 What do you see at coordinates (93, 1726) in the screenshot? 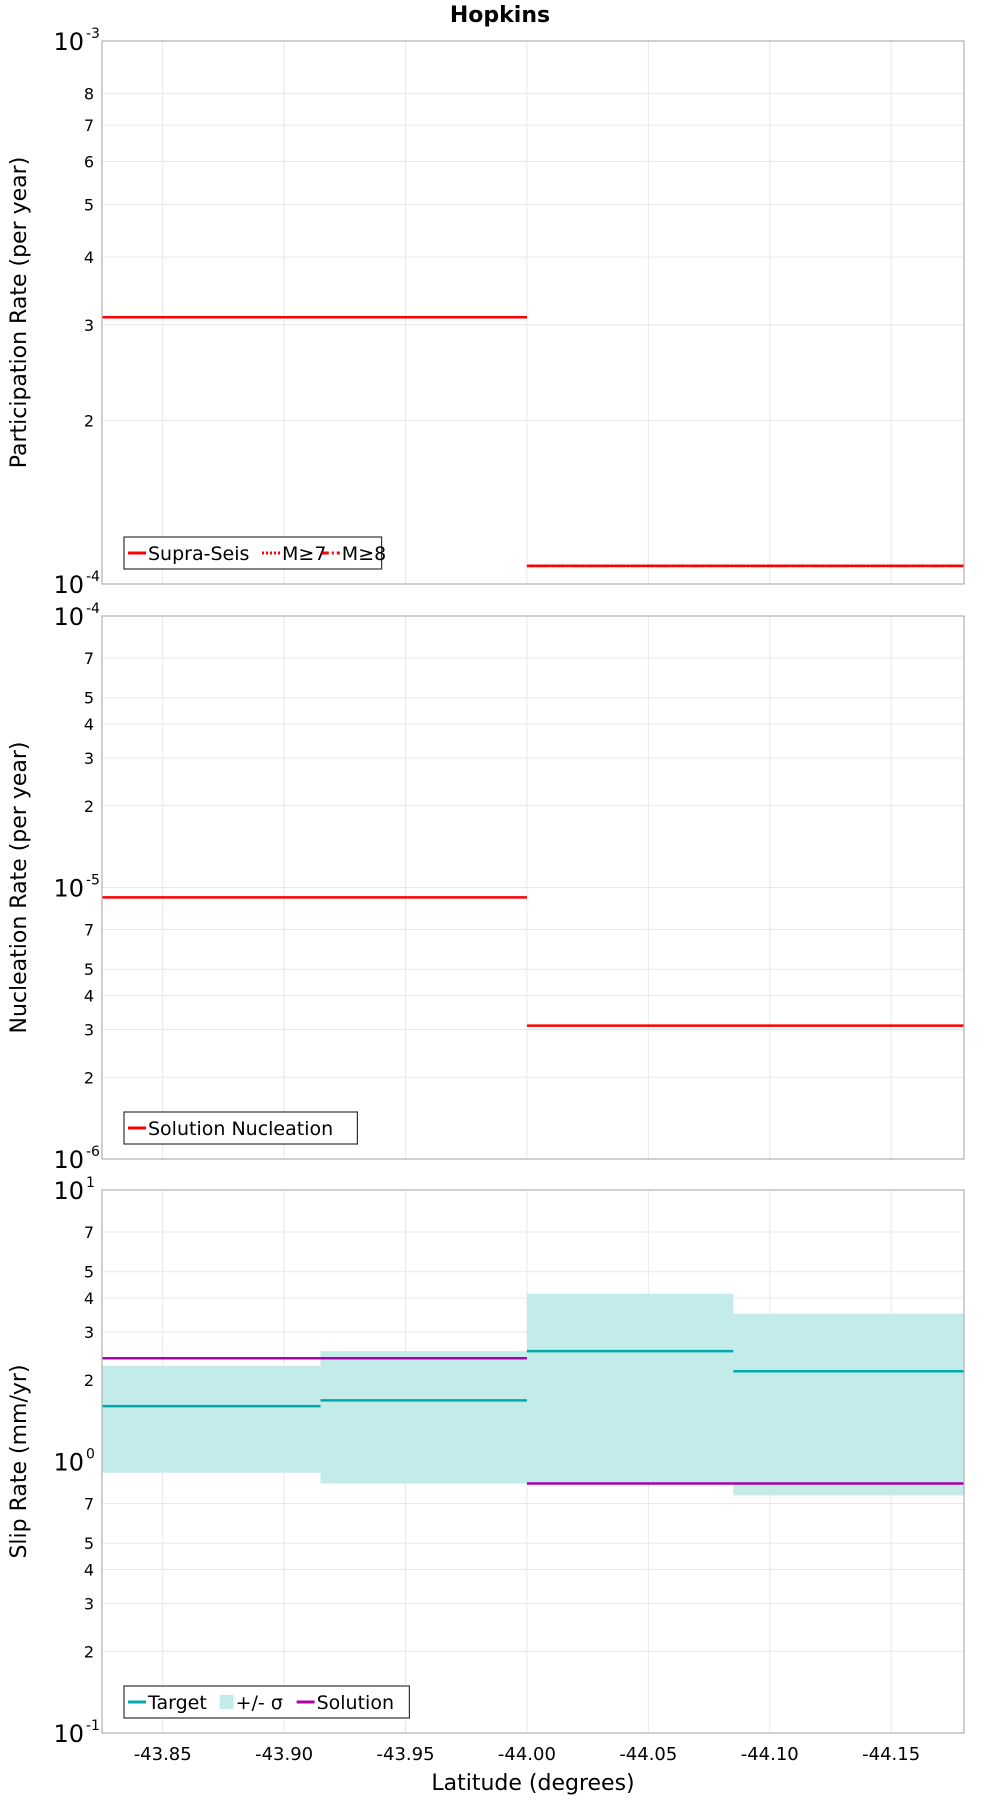
I see `y-major-tick-exponent: -1` at bounding box center [93, 1726].